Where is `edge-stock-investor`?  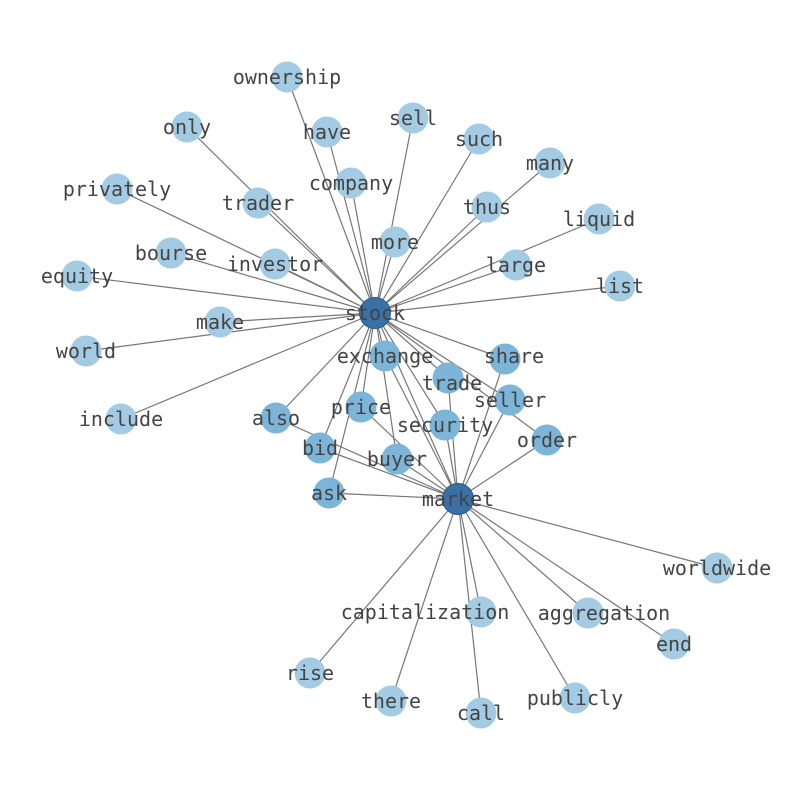 edge-stock-investor is located at coordinates (325, 288).